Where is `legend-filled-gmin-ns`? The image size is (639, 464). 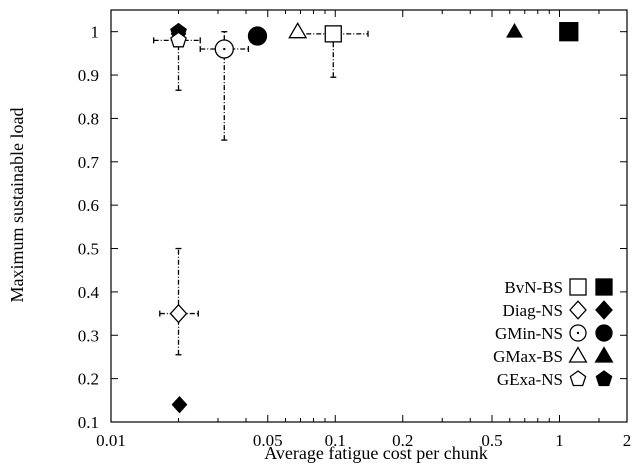 legend-filled-gmin-ns is located at coordinates (604, 333).